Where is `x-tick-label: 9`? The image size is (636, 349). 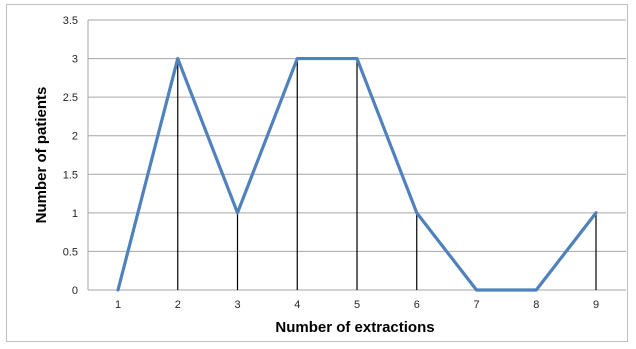 x-tick-label: 9 is located at coordinates (596, 305).